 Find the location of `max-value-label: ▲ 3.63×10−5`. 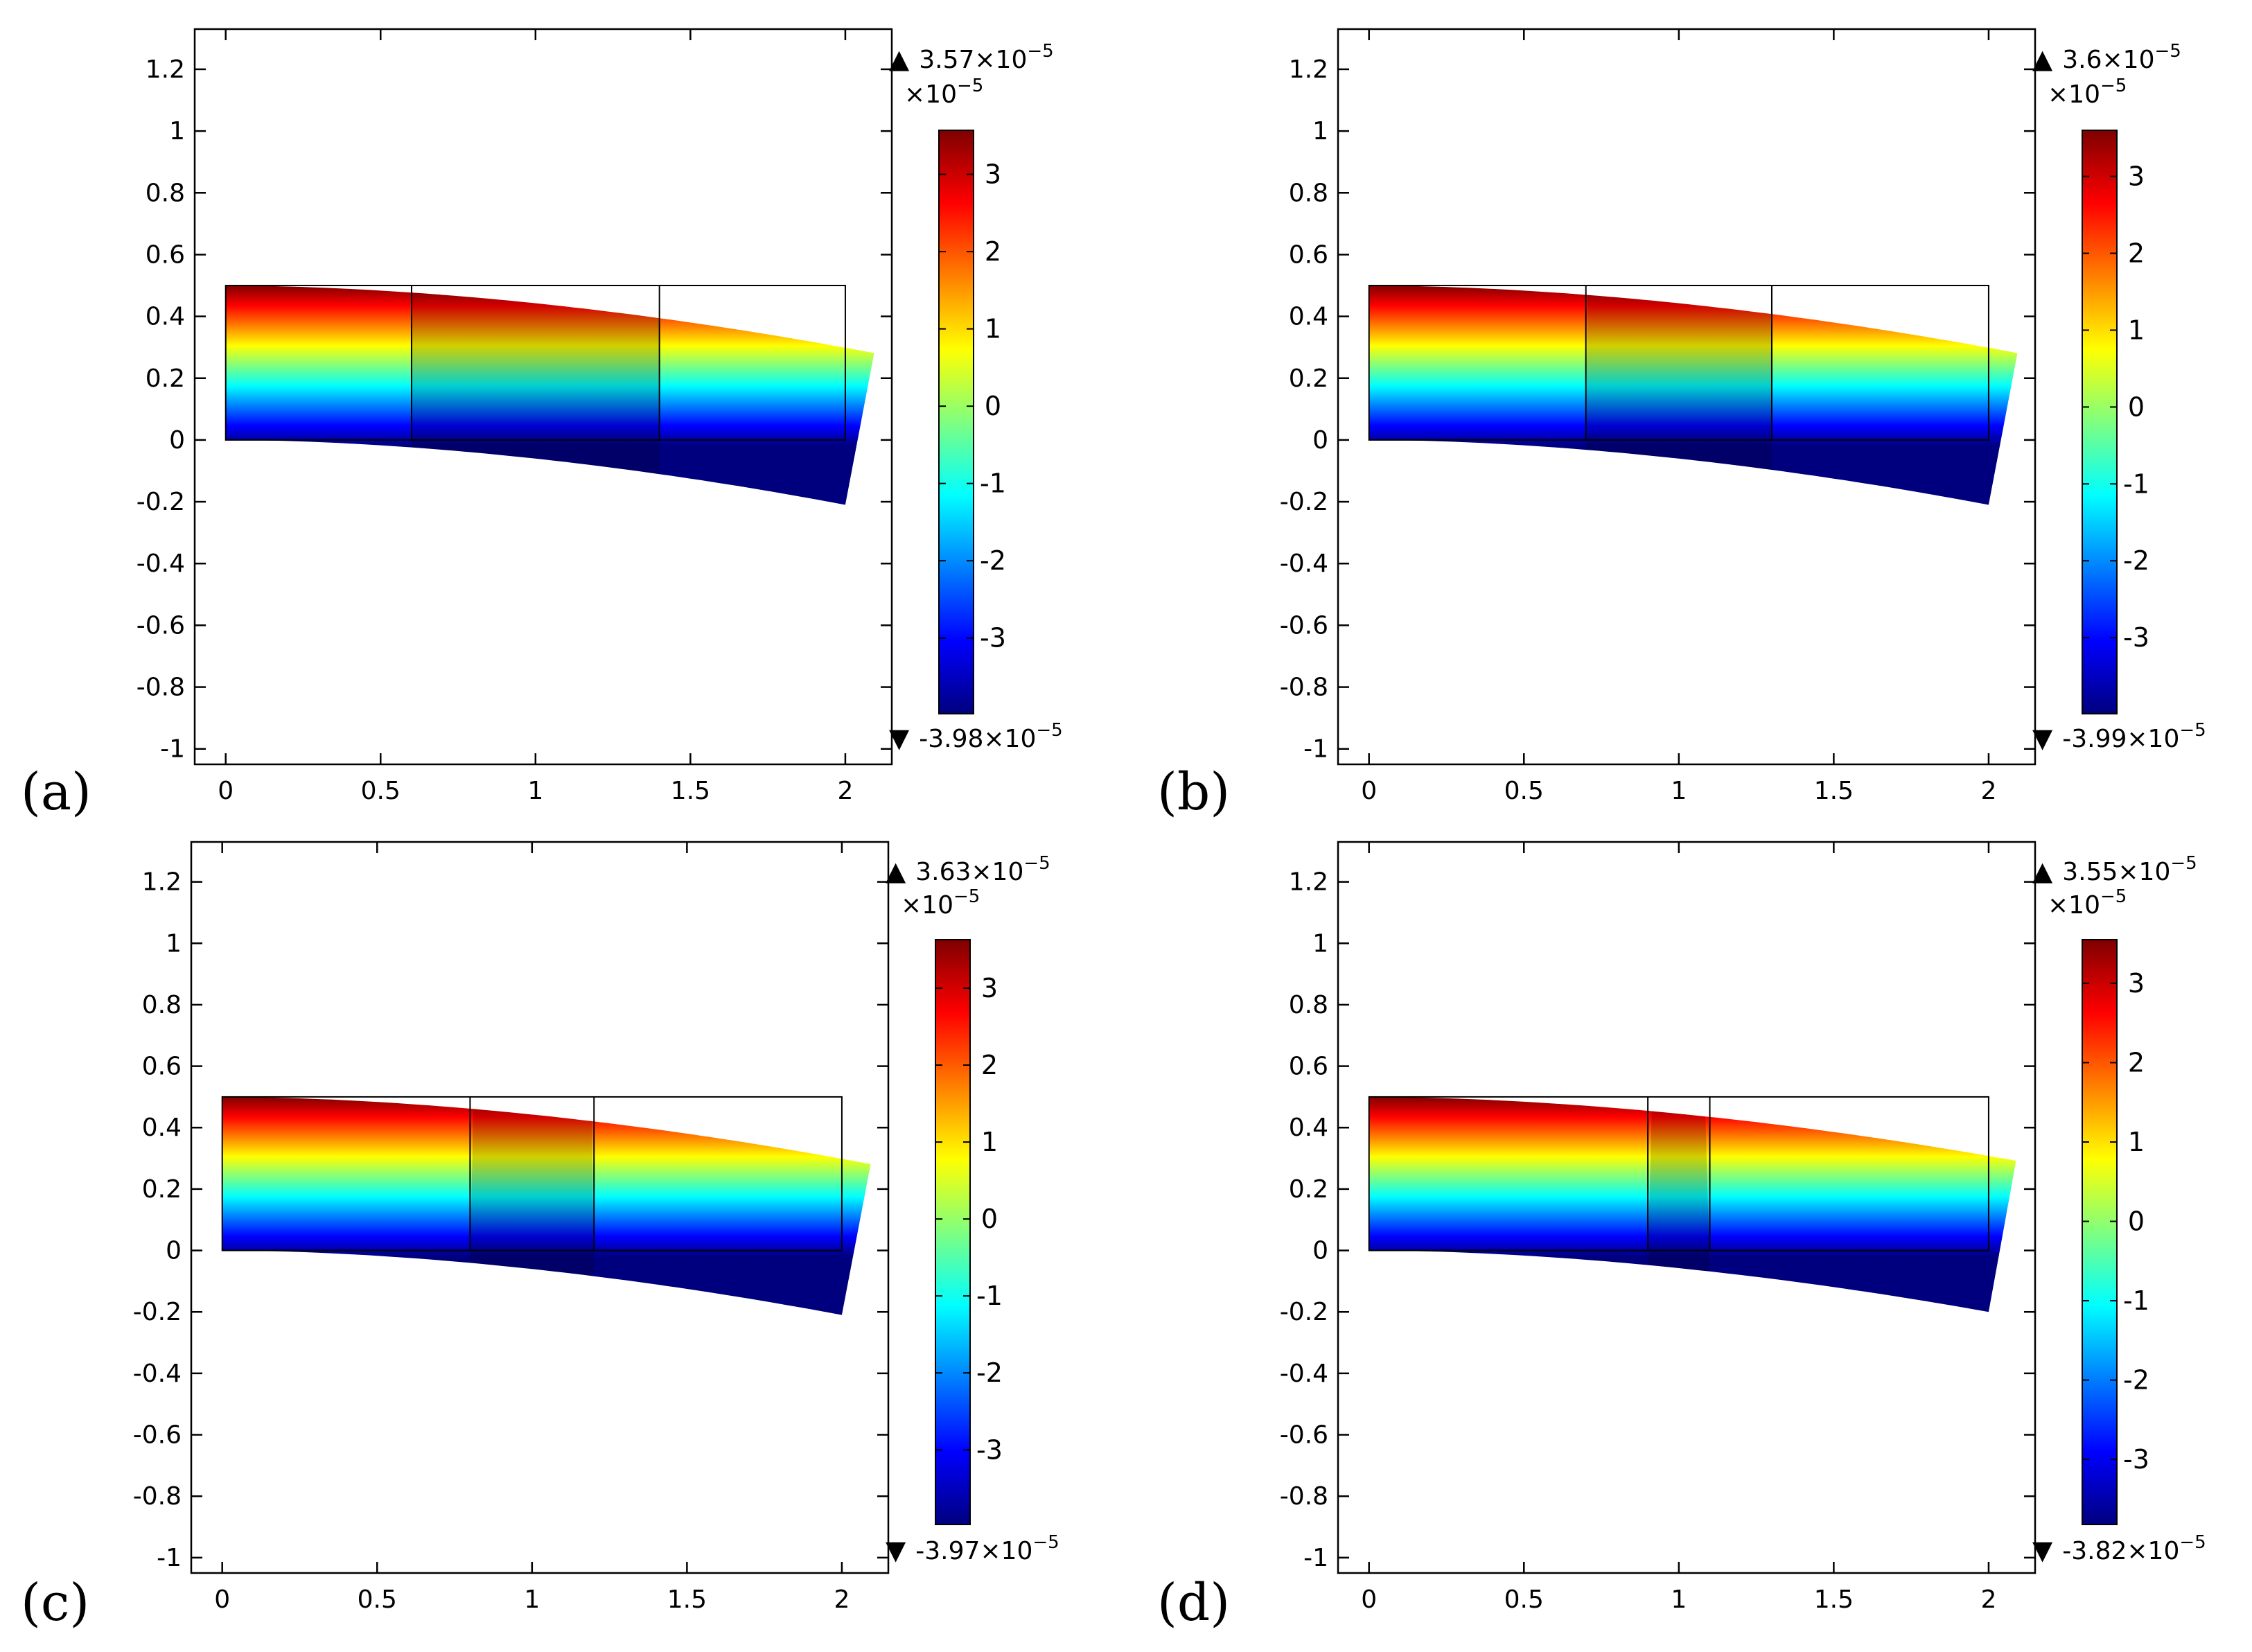

max-value-label: ▲ 3.63×10−5 is located at coordinates (968, 869).